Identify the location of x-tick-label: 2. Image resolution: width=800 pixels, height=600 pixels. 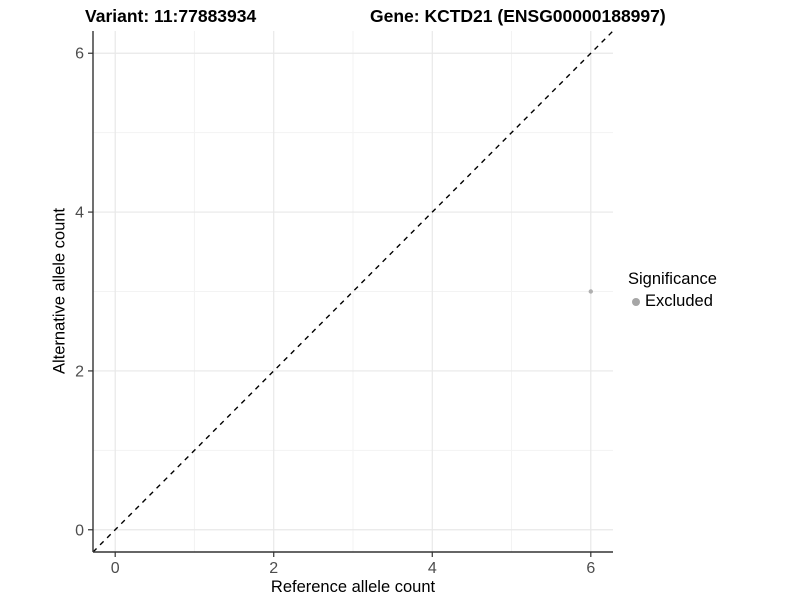
(273, 568).